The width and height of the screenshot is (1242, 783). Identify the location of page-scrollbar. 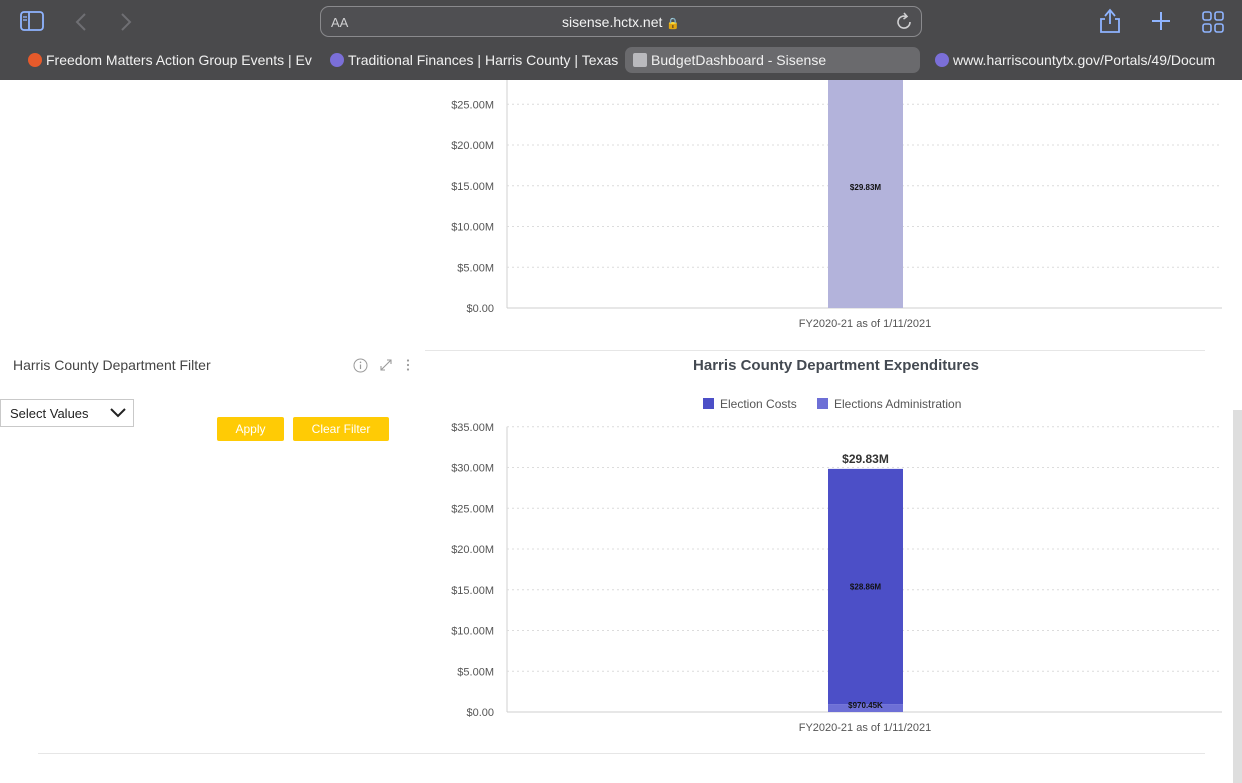
(1237, 596).